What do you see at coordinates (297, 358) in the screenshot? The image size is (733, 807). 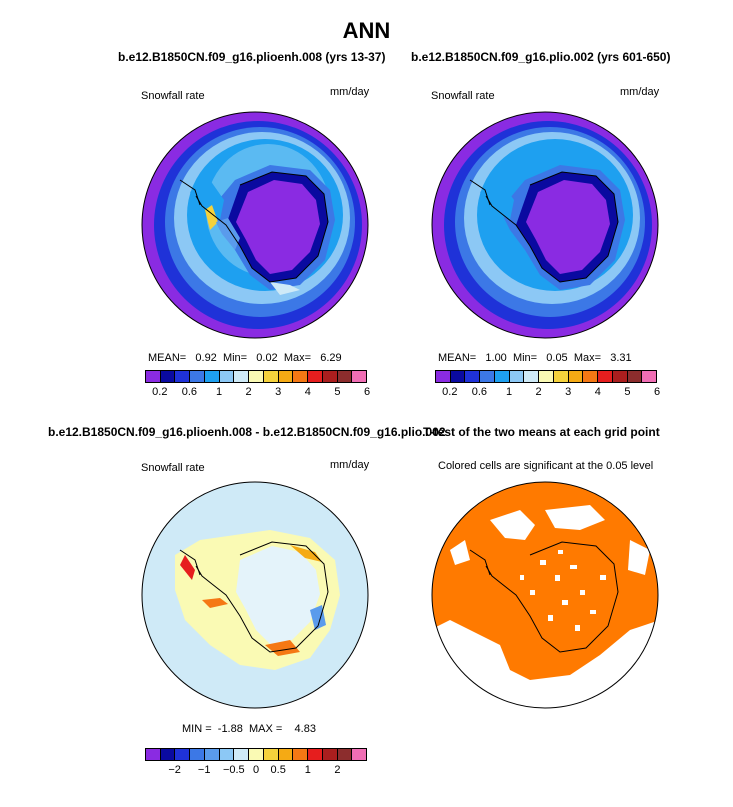 I see `panel1-max-label: Max=` at bounding box center [297, 358].